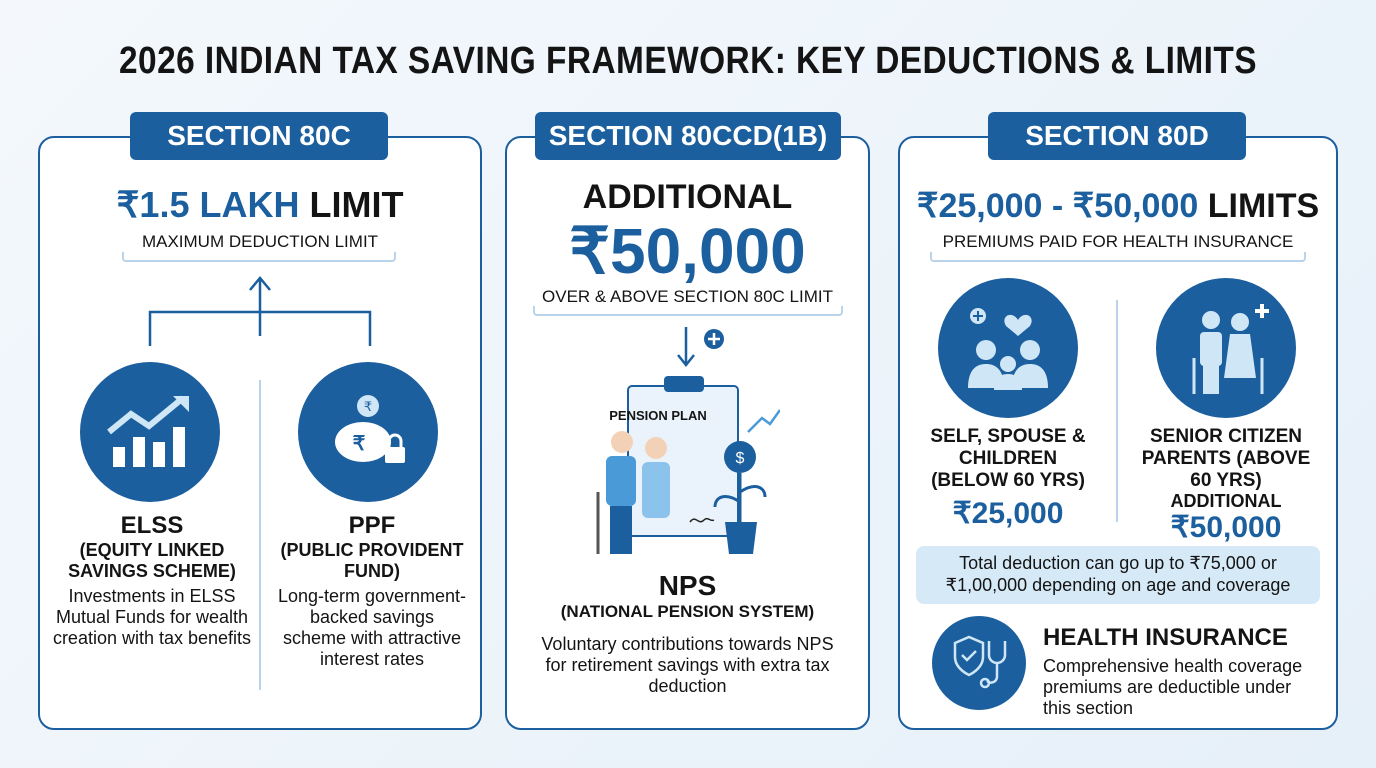 The height and width of the screenshot is (768, 1376). I want to click on limit-word: LIMIT, so click(356, 204).